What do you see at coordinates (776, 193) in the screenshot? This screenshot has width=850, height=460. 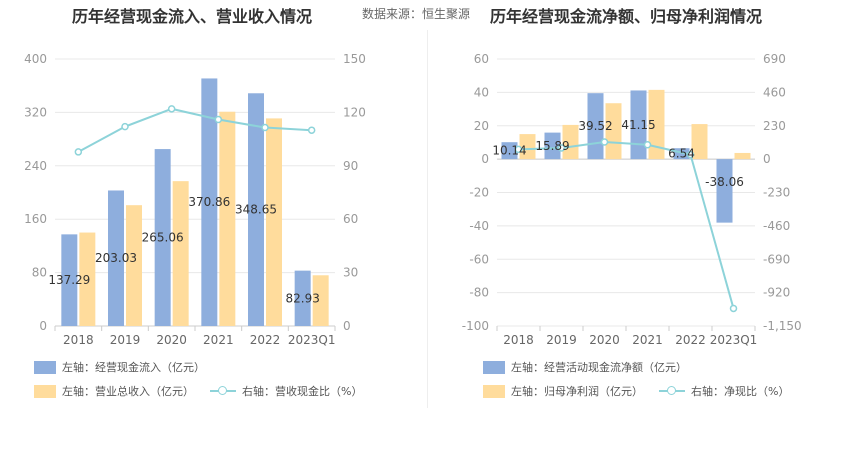 I see `y-right-tick-label: -230` at bounding box center [776, 193].